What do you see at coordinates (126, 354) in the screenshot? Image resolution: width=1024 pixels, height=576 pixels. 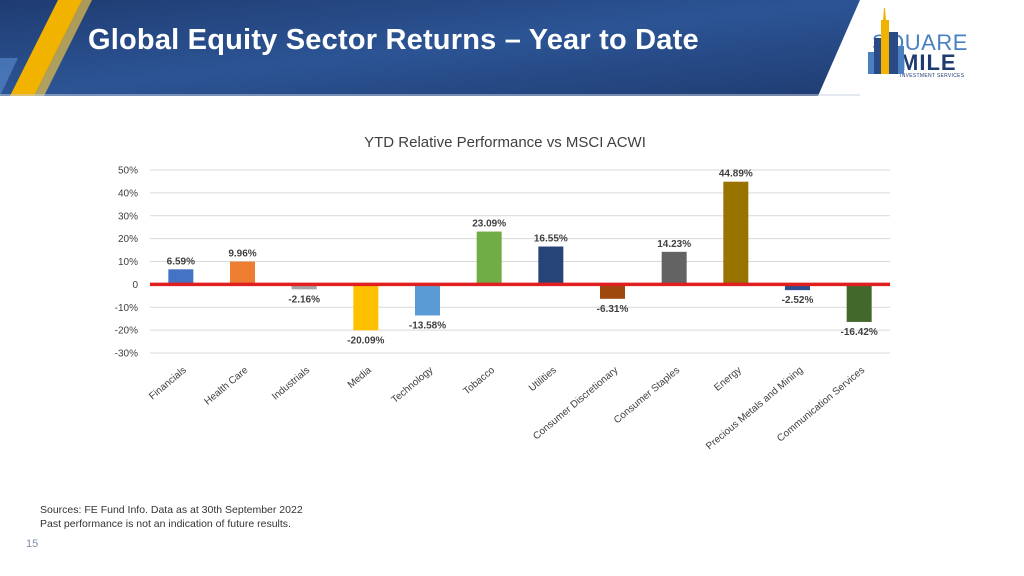 I see `y-tick-label: -30%` at bounding box center [126, 354].